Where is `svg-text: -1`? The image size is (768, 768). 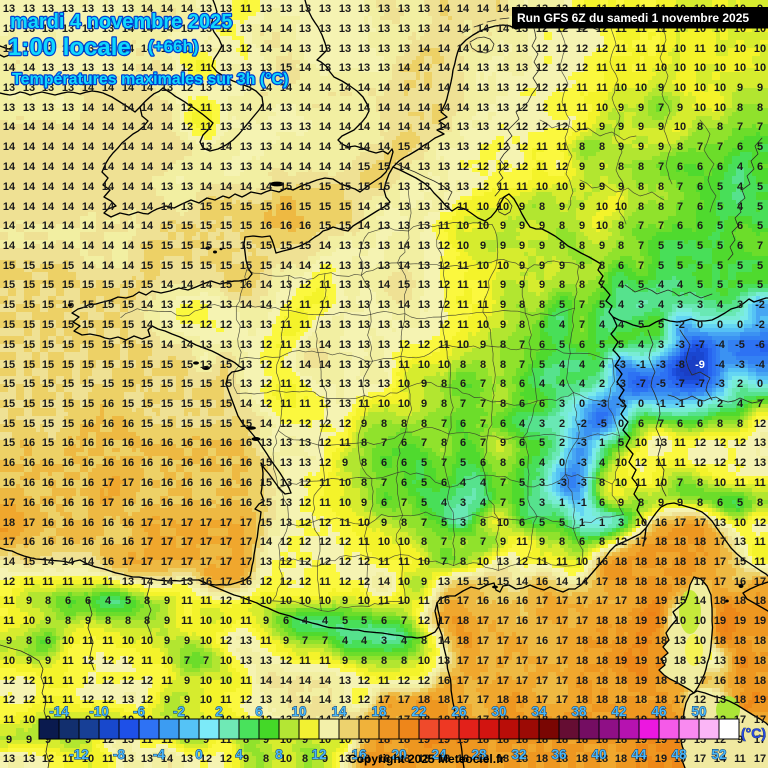
svg-text: -1 is located at coordinates (641, 365).